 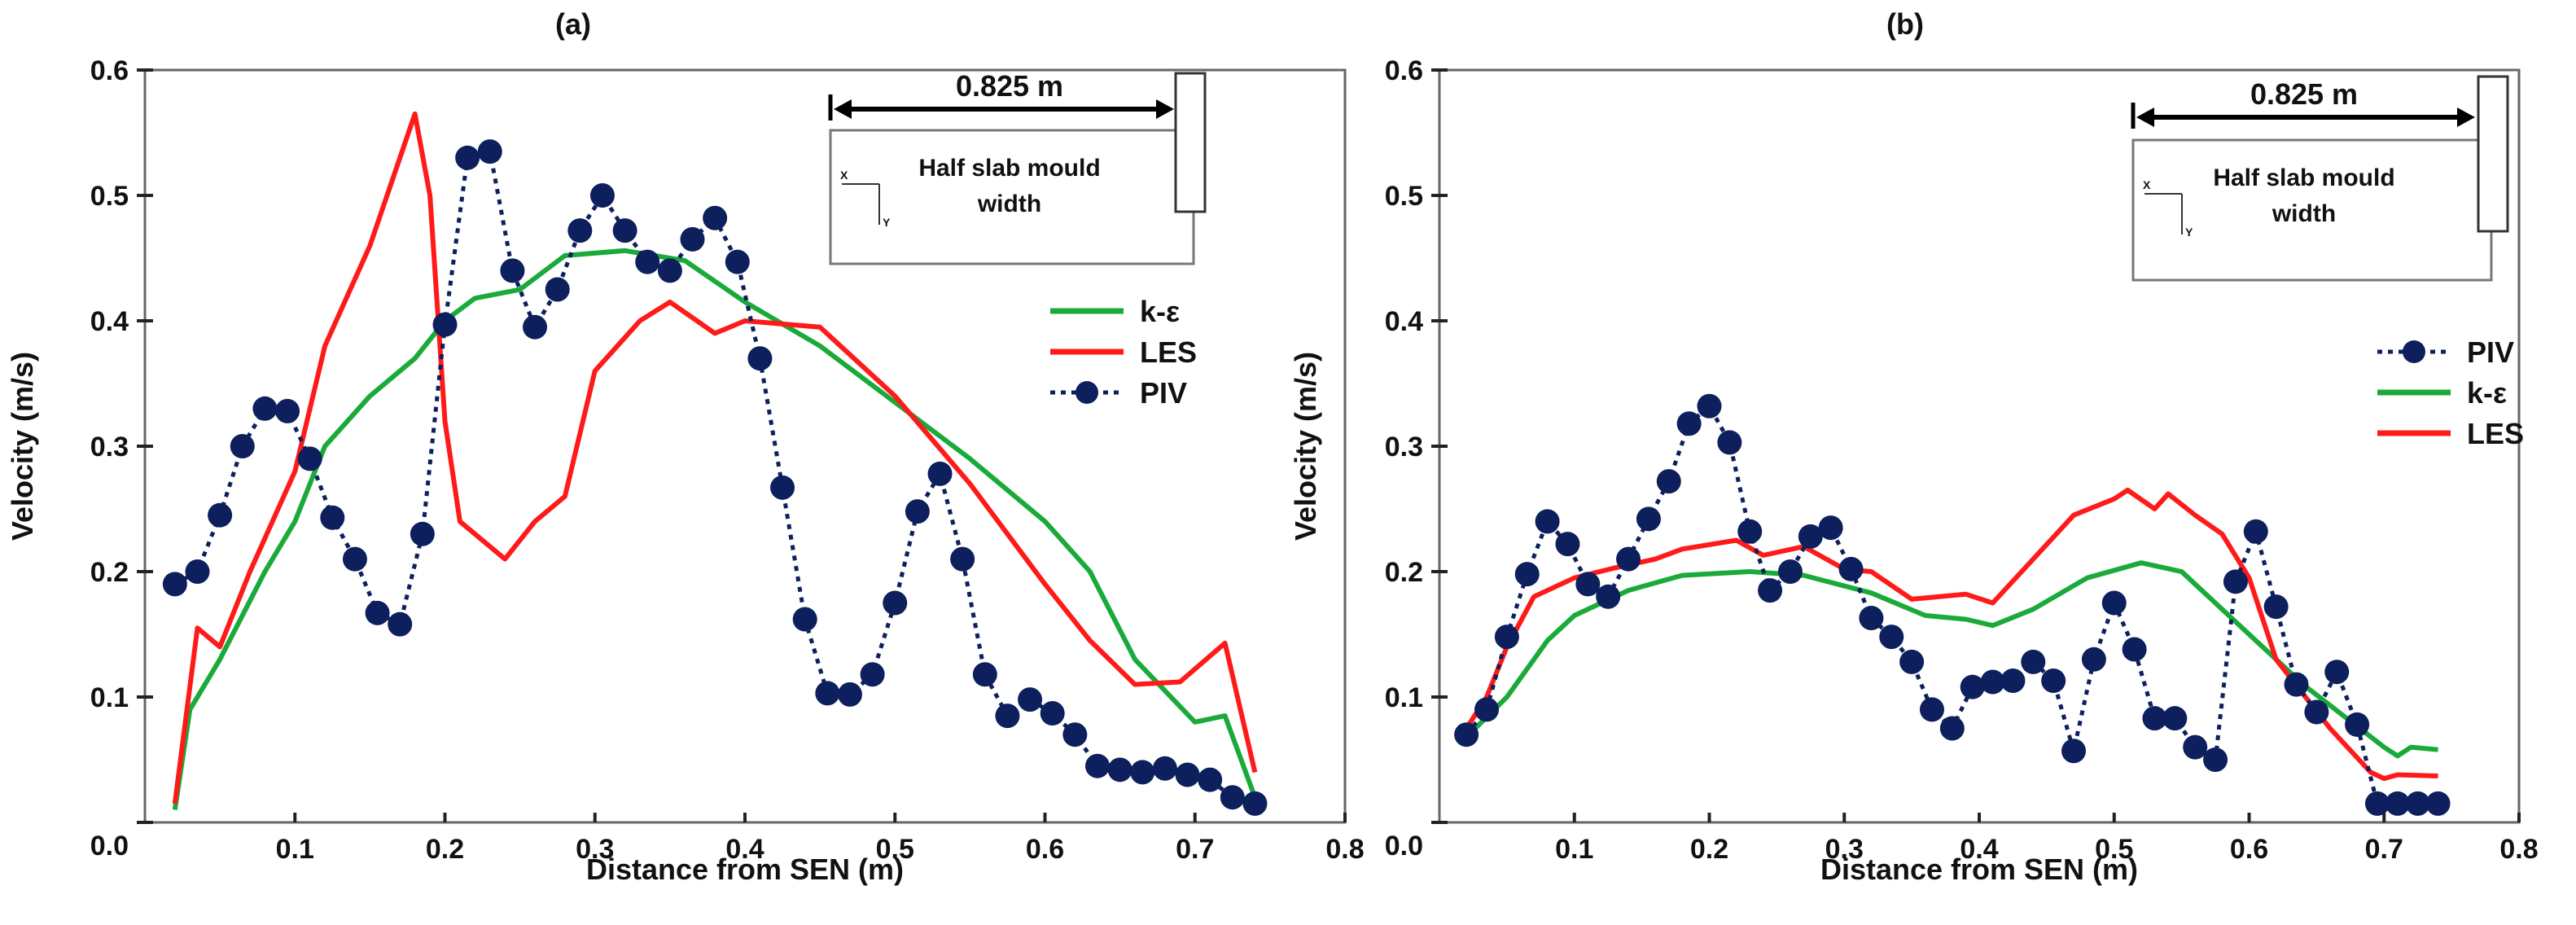 What do you see at coordinates (1404, 70) in the screenshot?
I see `y-tick-label: 0.6` at bounding box center [1404, 70].